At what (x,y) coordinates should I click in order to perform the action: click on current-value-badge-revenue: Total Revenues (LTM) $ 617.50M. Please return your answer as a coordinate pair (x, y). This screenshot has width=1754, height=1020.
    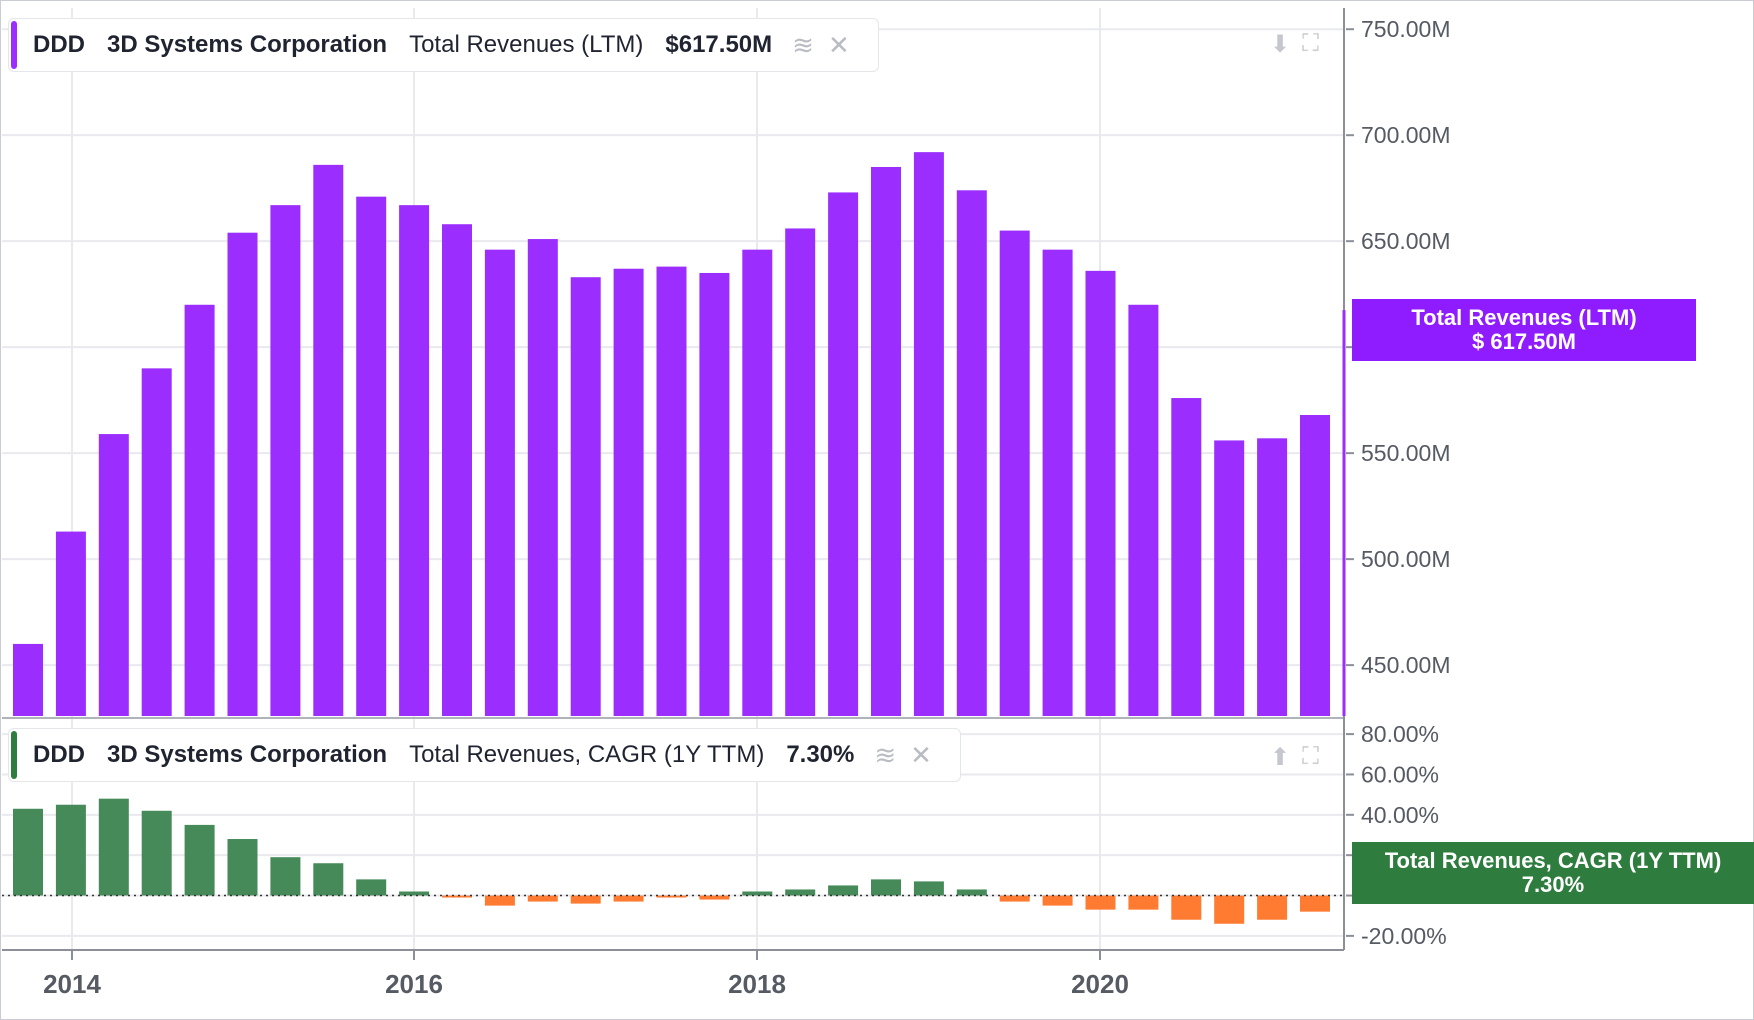
    Looking at the image, I should click on (1524, 330).